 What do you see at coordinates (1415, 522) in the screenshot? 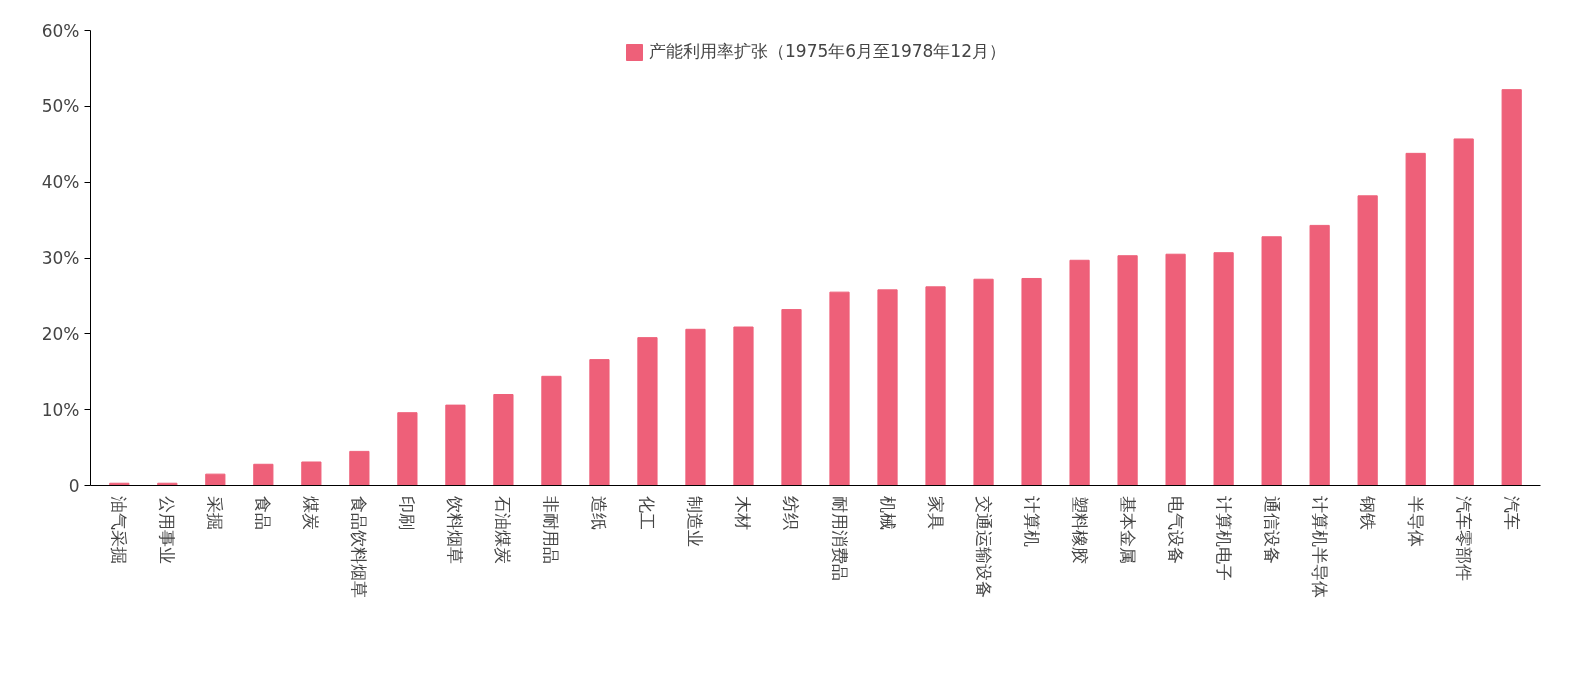
I see `x-tick-label: 半导体` at bounding box center [1415, 522].